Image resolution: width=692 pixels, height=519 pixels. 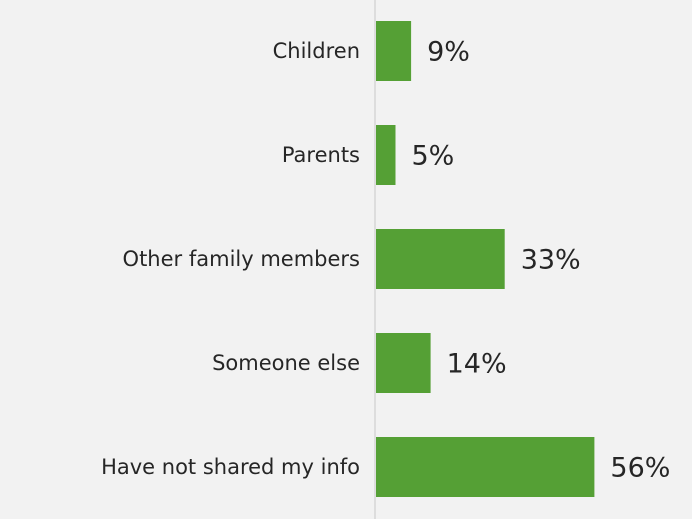 I want to click on category-label: Have not shared my info, so click(x=230, y=467).